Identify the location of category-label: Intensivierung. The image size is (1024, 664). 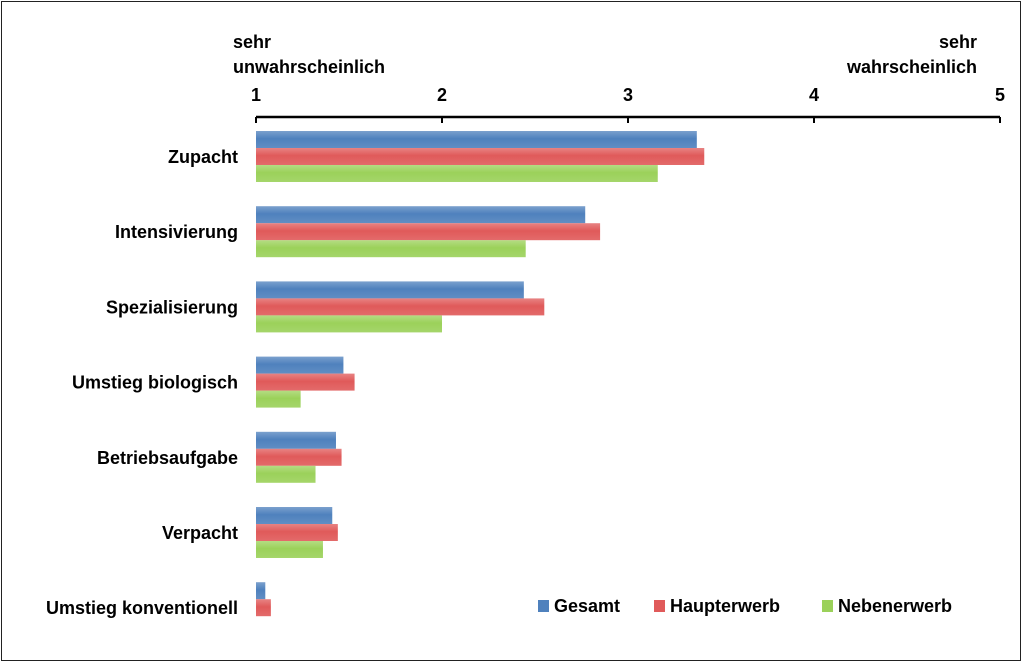
(176, 232).